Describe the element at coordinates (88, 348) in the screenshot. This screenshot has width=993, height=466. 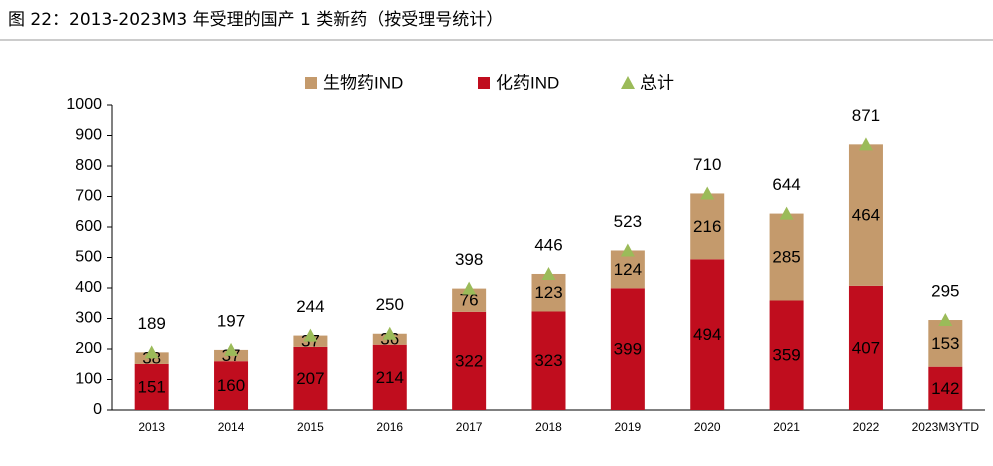
I see `y-tick-label: 200` at that location.